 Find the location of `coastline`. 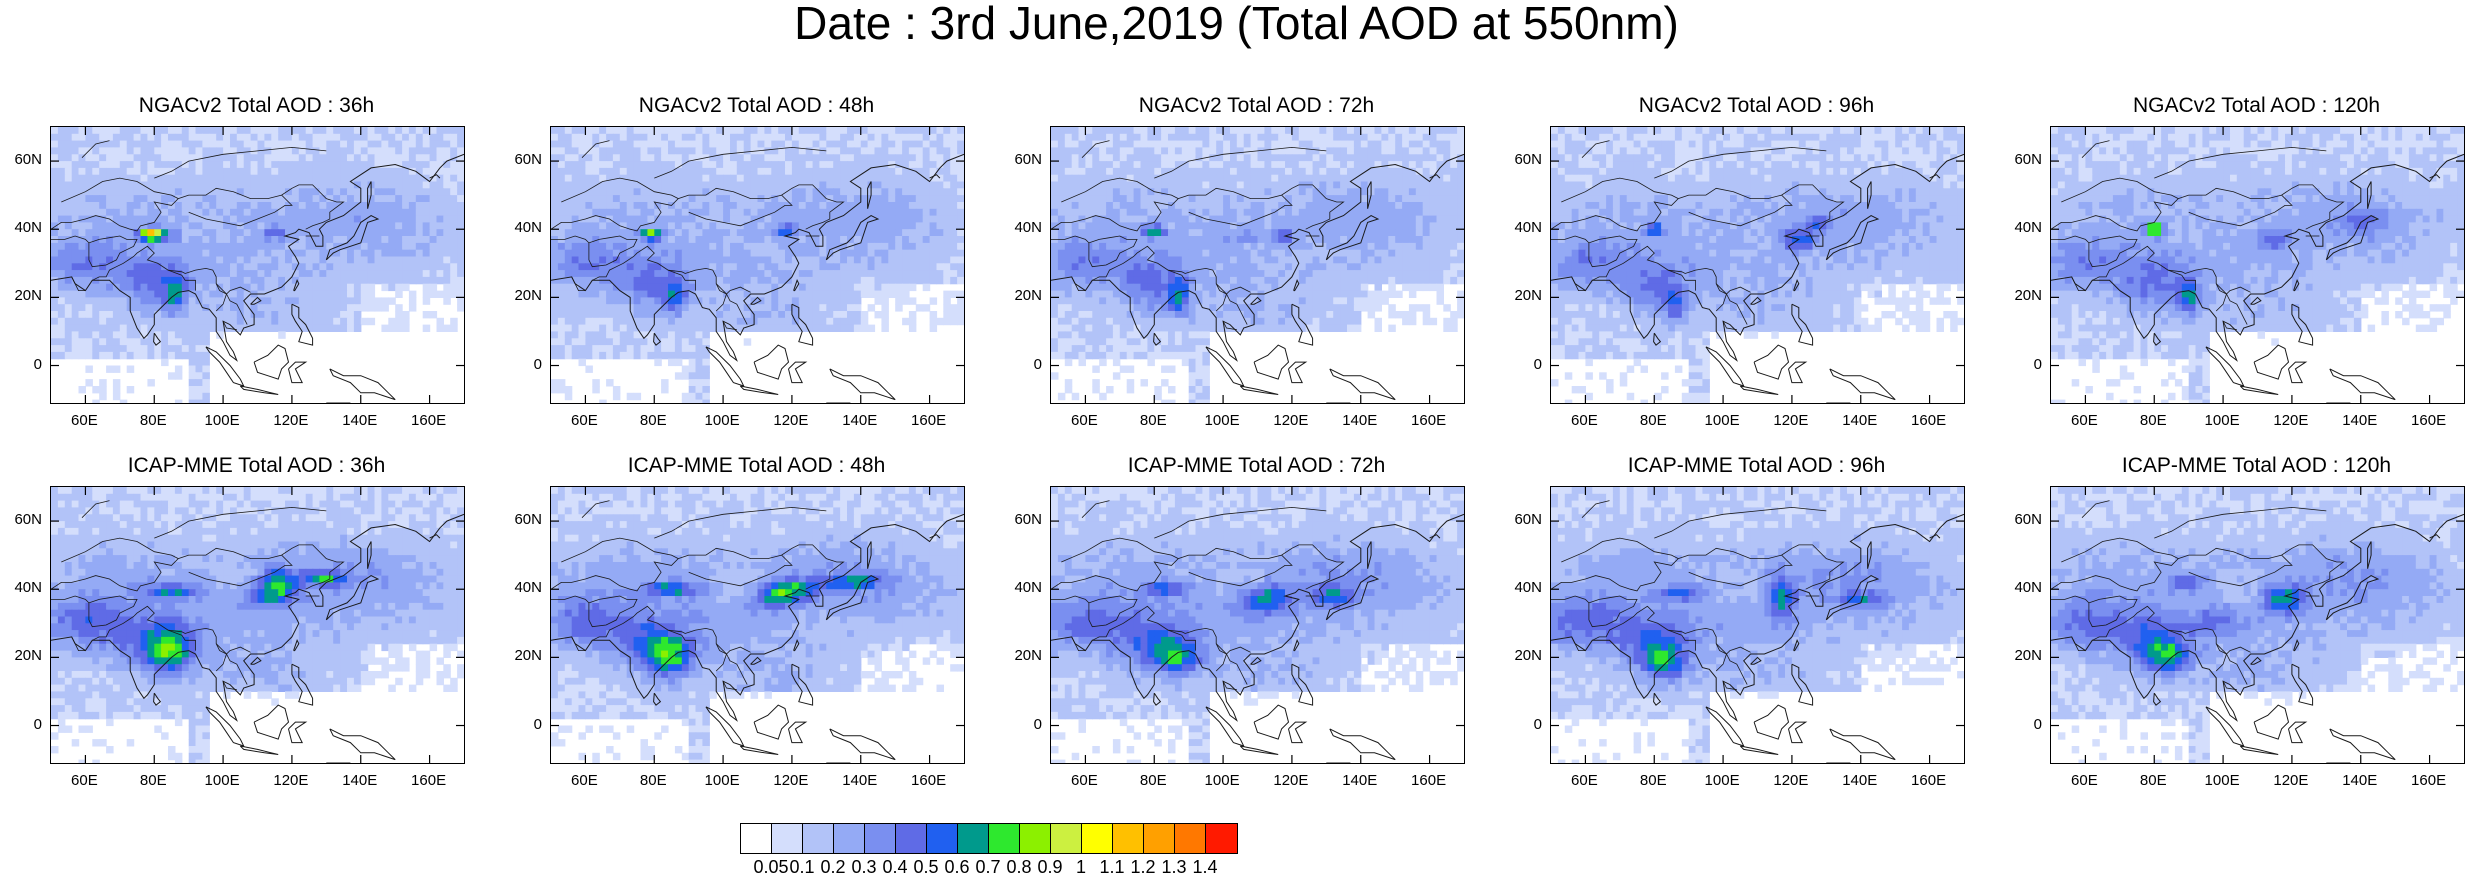

coastline is located at coordinates (259, 390).